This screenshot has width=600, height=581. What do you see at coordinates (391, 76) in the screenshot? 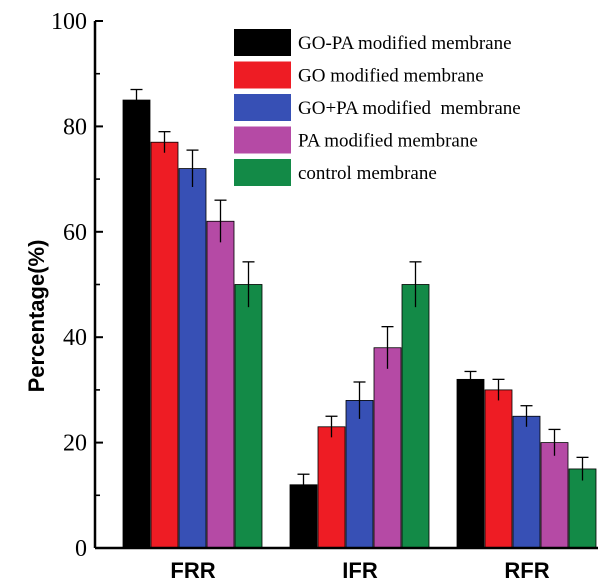
I see `legend-label: GO modified membrane` at bounding box center [391, 76].